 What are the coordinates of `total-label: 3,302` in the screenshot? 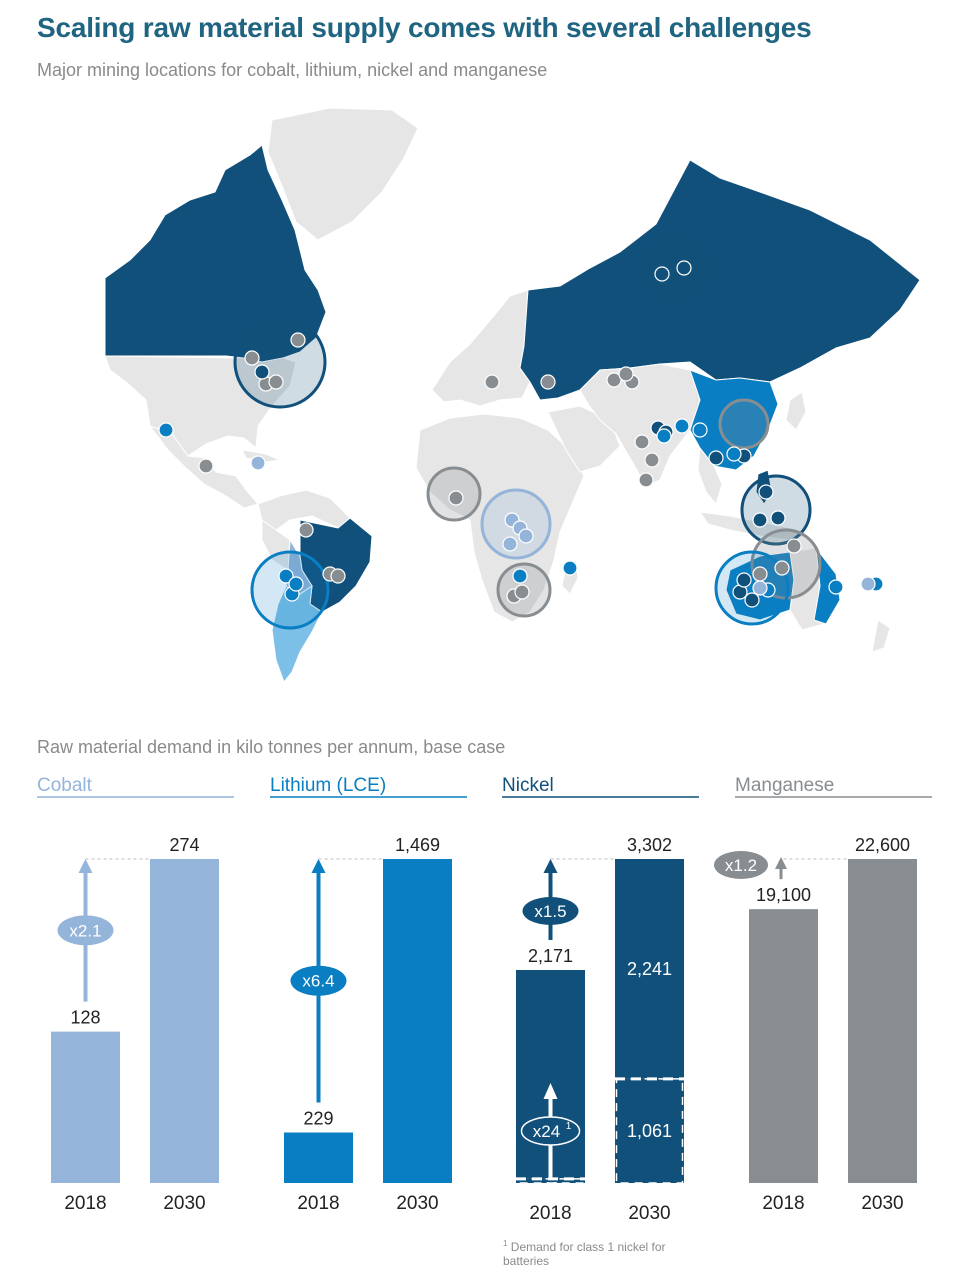 It's located at (649, 845).